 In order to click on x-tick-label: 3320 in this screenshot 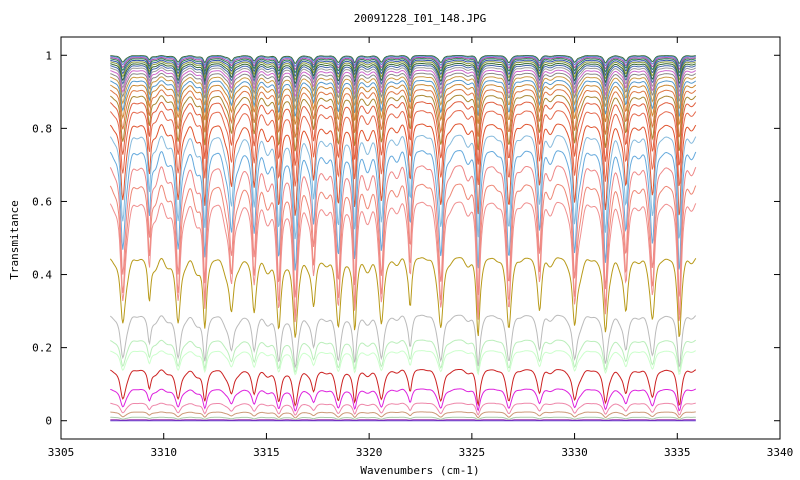, I will do `click(369, 452)`.